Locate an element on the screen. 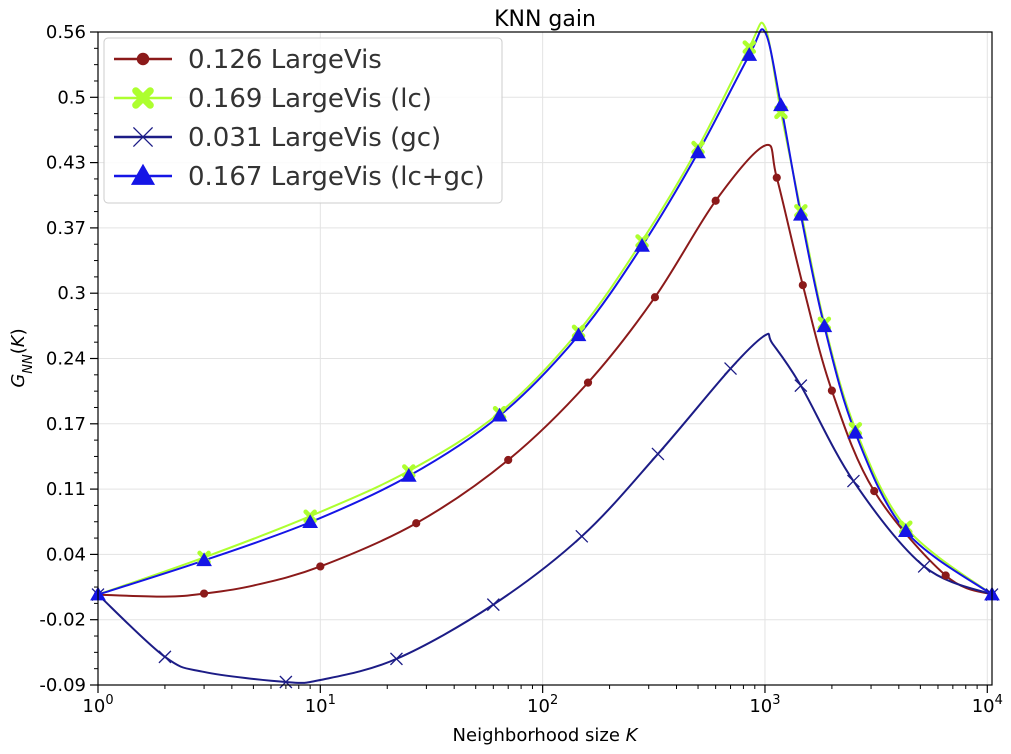  x-tick-label-4: 10⁴ is located at coordinates (987, 705).